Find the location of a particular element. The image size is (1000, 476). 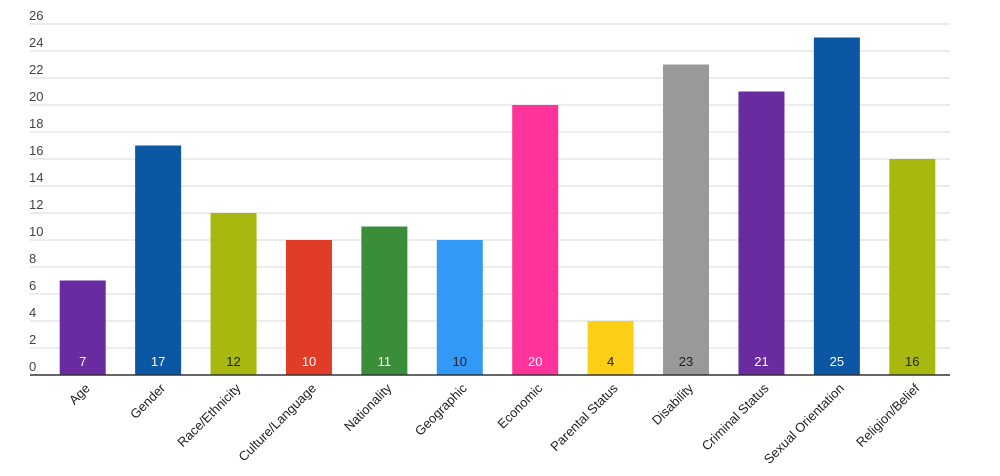

data-label: 11 is located at coordinates (385, 361).